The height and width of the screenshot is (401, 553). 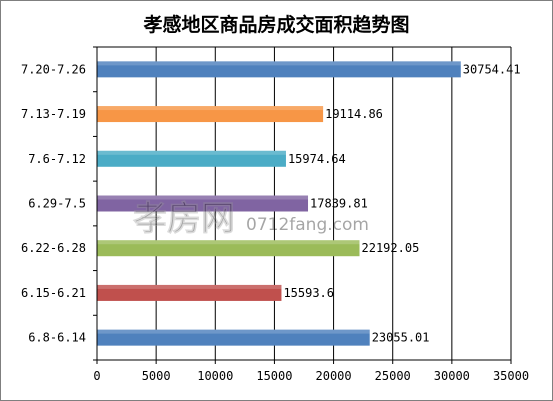 What do you see at coordinates (57, 159) in the screenshot?
I see `category-label: 7.6-7.12` at bounding box center [57, 159].